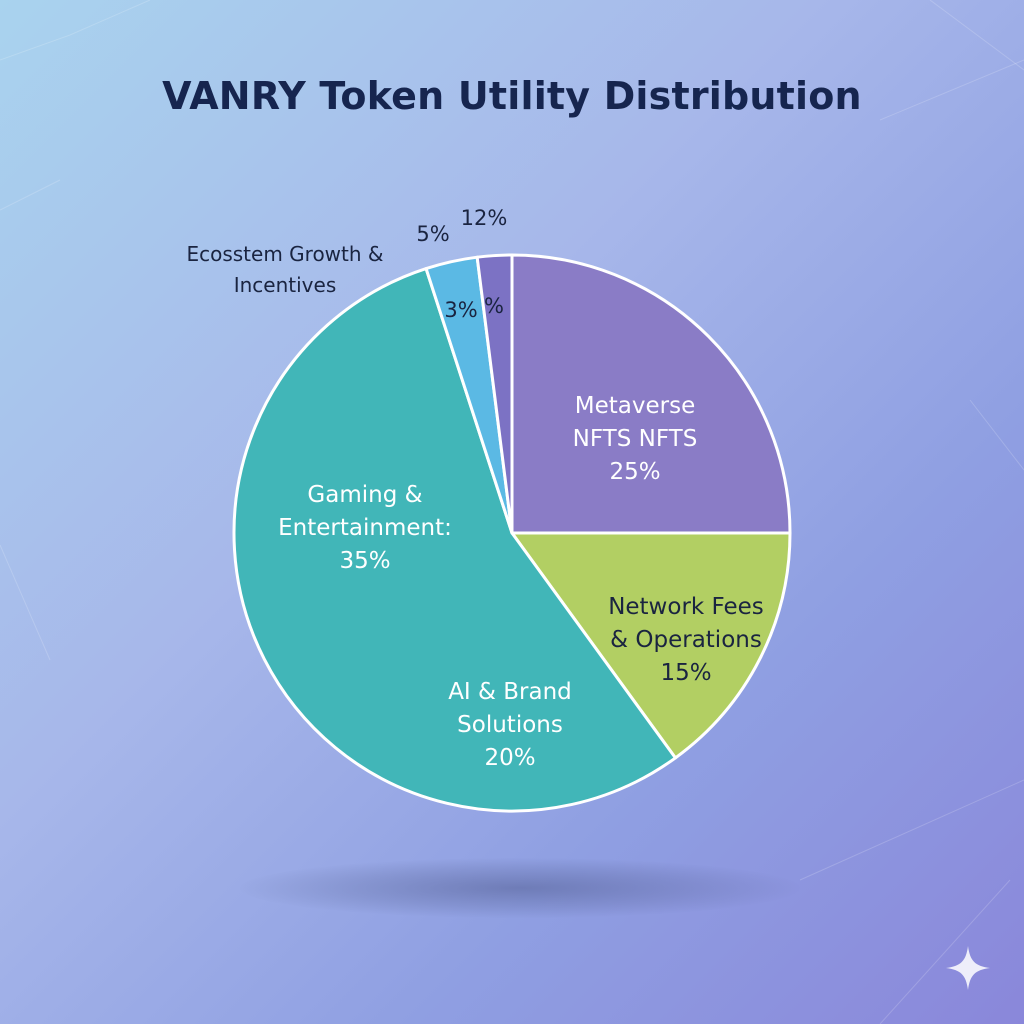  What do you see at coordinates (484, 218) in the screenshot?
I see `outer-label-3: 12%` at bounding box center [484, 218].